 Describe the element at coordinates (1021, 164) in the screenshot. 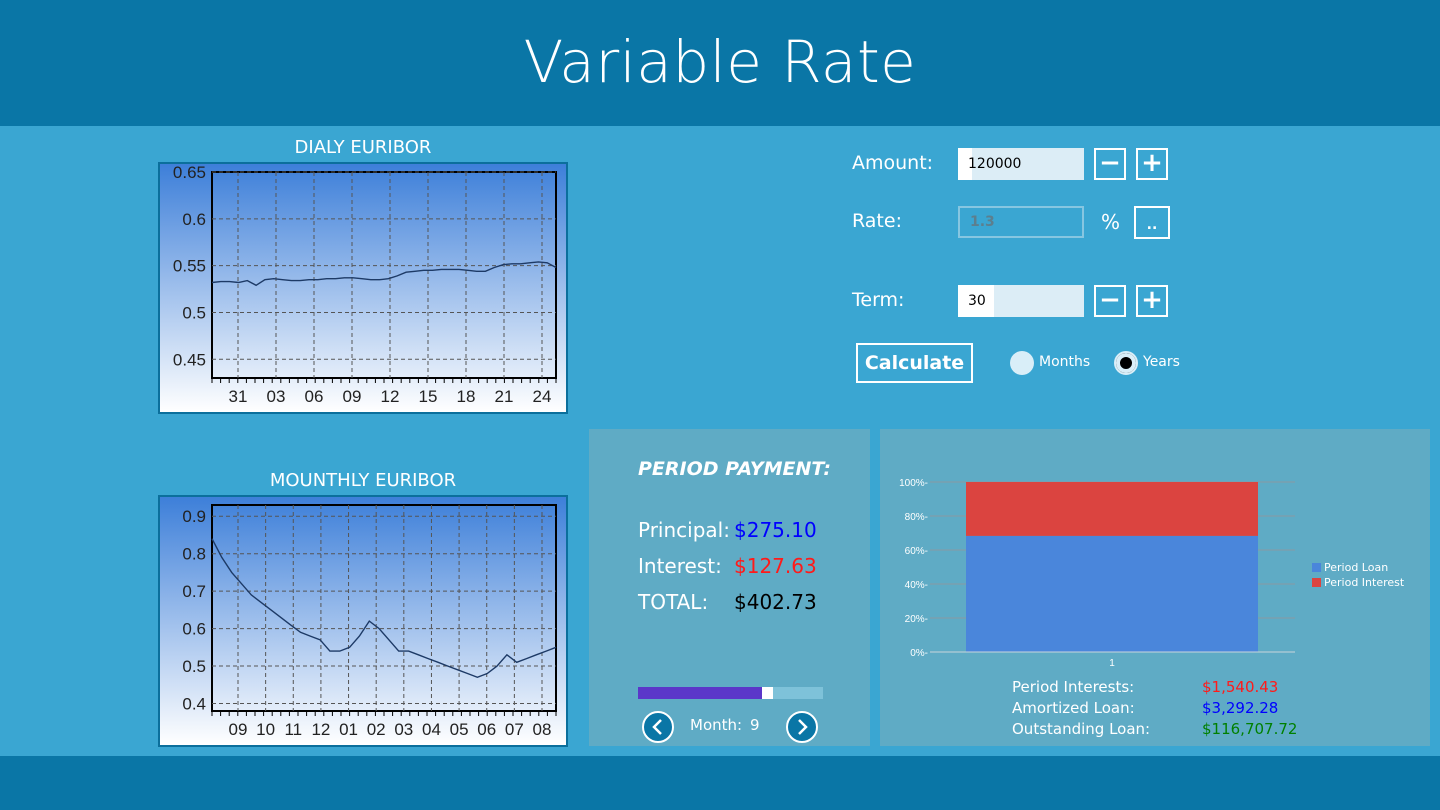

I see `amount-input: 120000` at that location.